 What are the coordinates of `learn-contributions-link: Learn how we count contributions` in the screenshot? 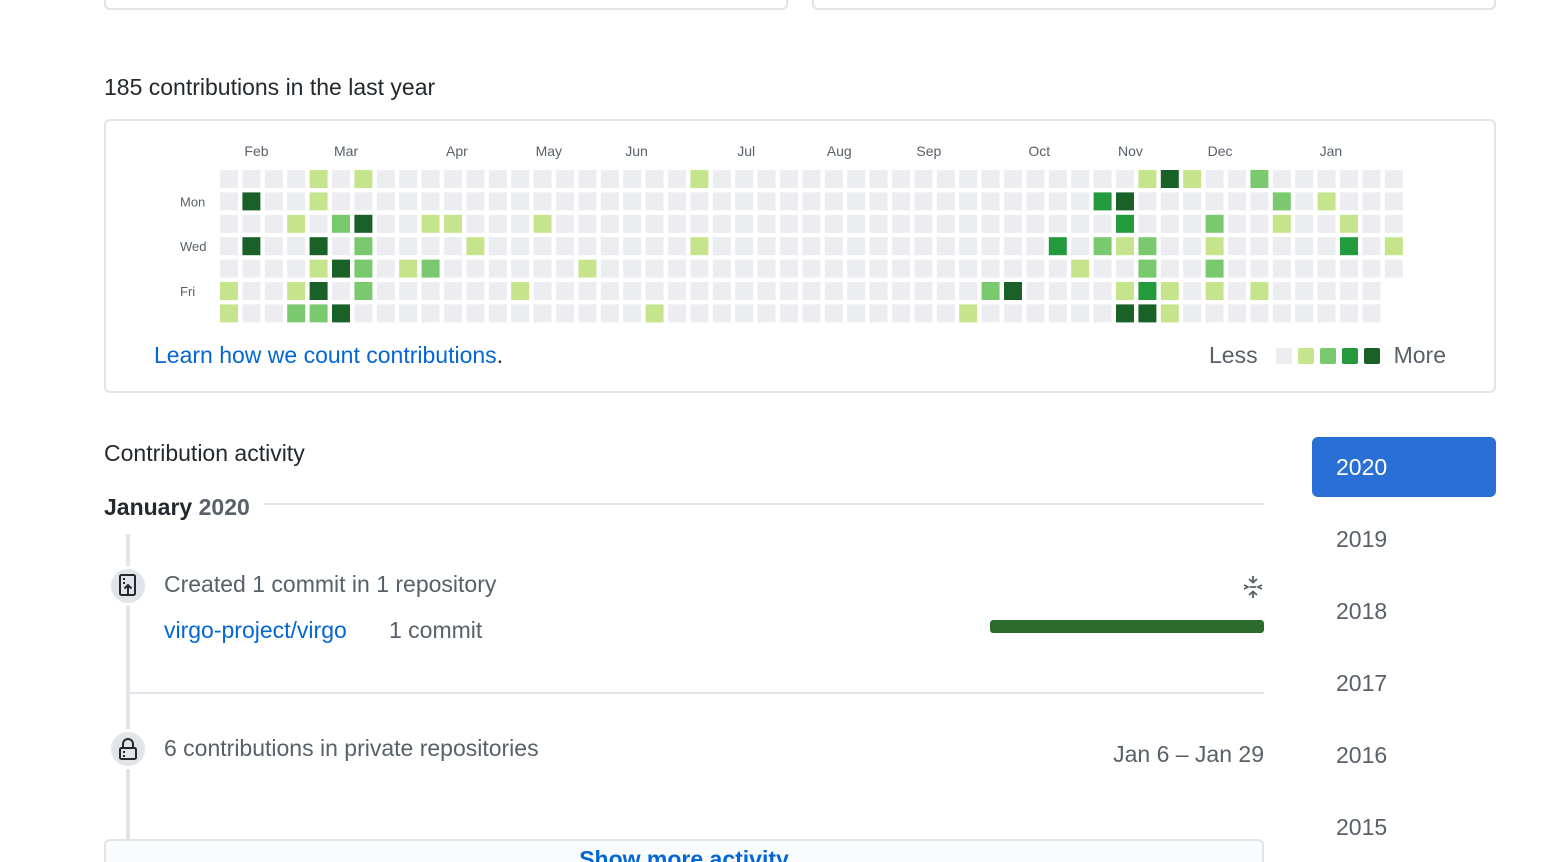 It's located at (325, 355).